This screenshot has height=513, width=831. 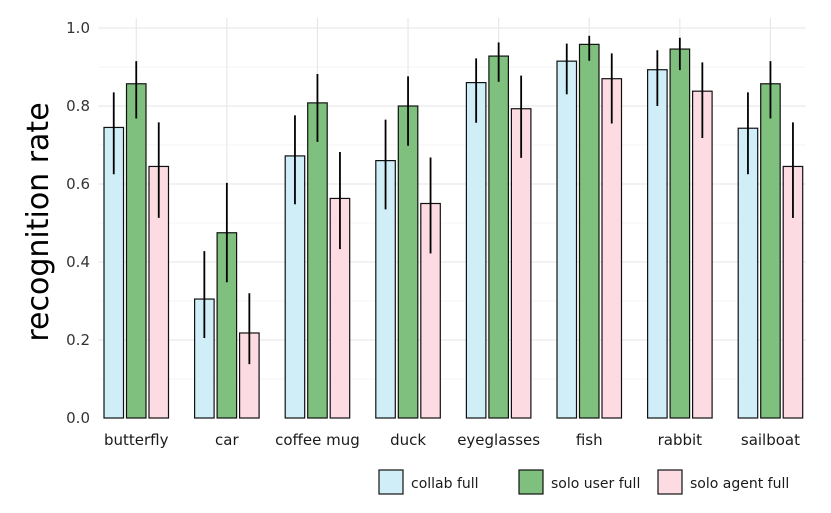 What do you see at coordinates (78, 340) in the screenshot?
I see `y-tick-label: 0.2` at bounding box center [78, 340].